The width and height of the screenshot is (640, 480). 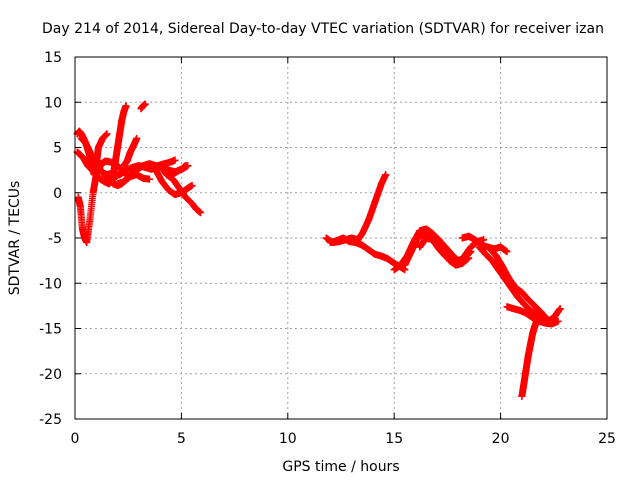 What do you see at coordinates (181, 439) in the screenshot?
I see `x-tick-label: 5` at bounding box center [181, 439].